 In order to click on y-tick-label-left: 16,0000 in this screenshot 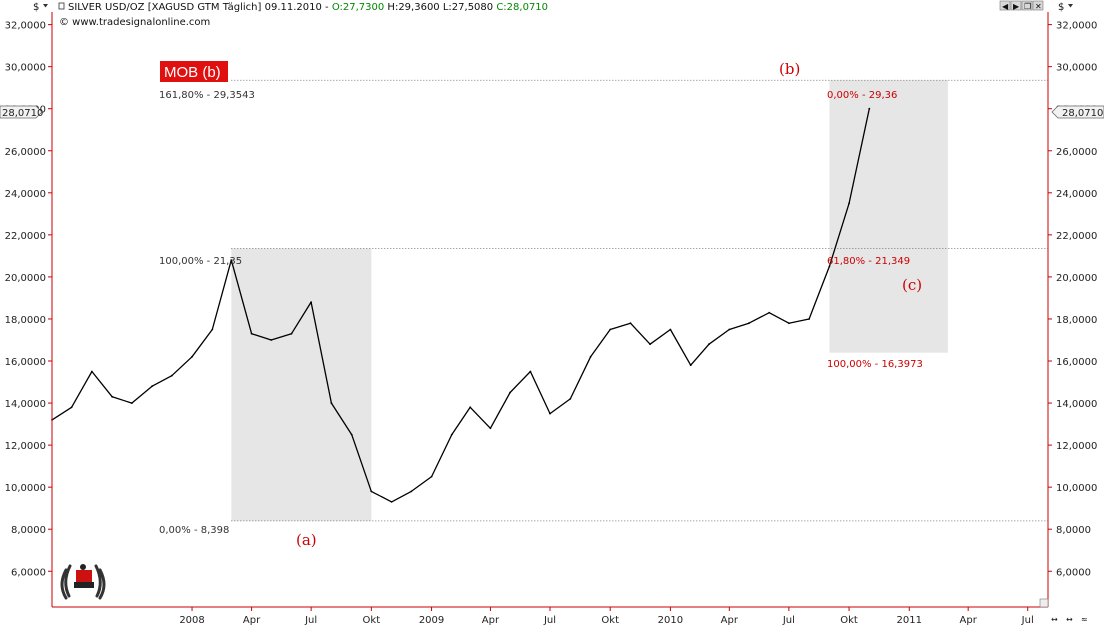, I will do `click(25, 362)`.